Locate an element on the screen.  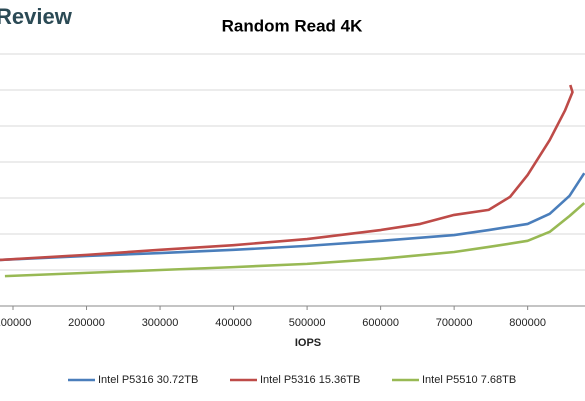
x-tick-label: 800000 is located at coordinates (527, 323).